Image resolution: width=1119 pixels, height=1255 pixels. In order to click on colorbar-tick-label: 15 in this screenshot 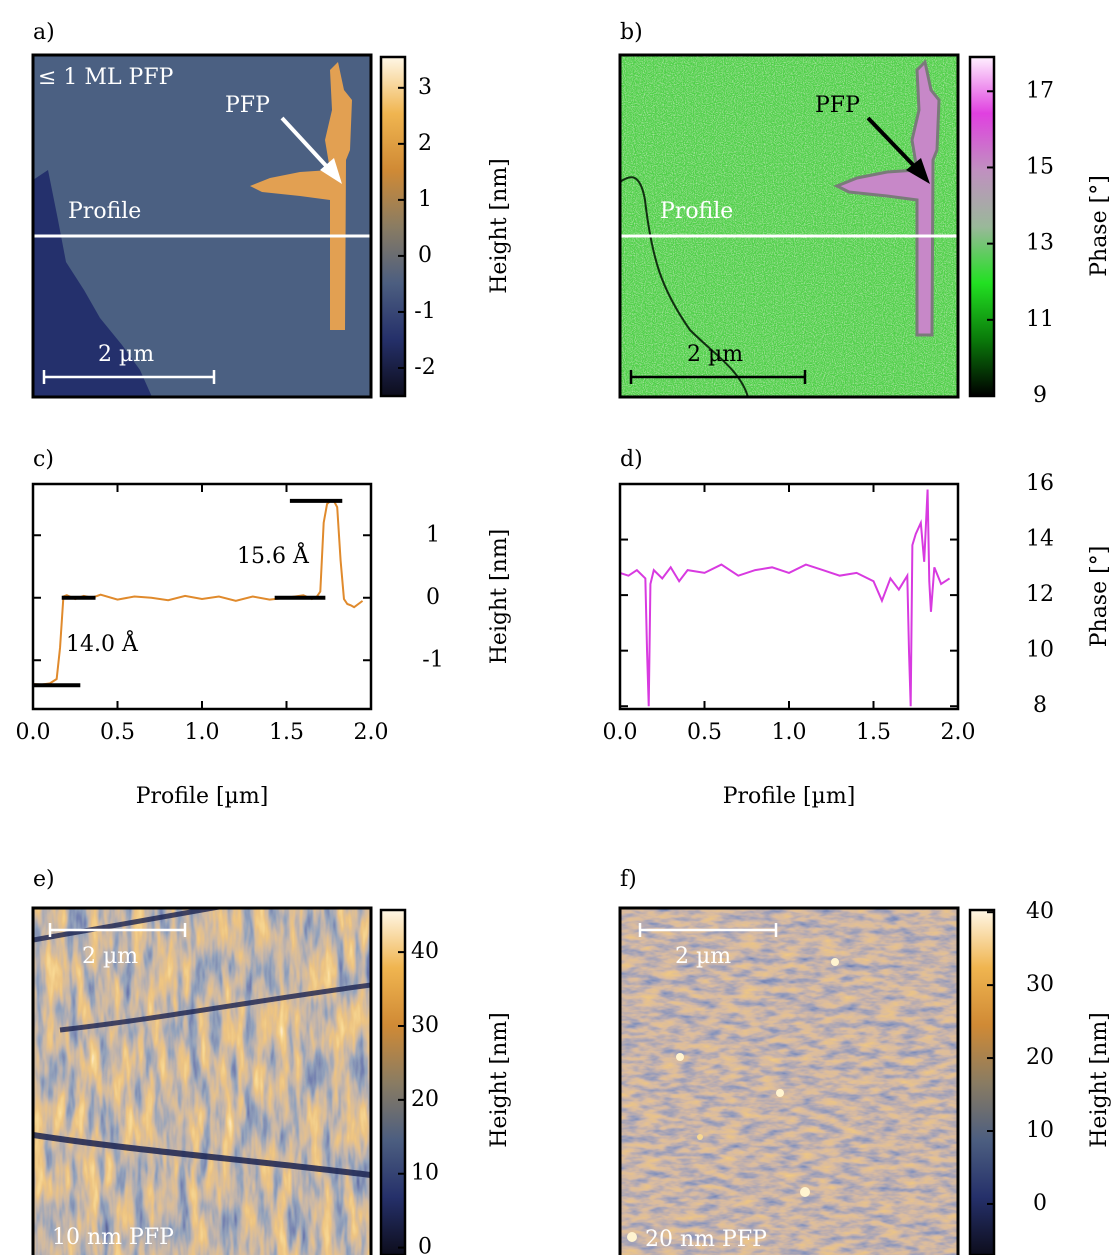, I will do `click(1040, 166)`.